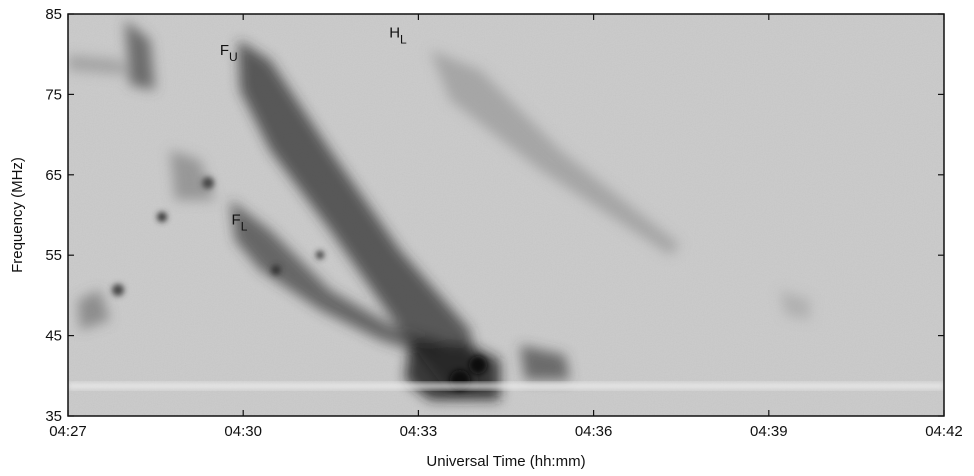 The width and height of the screenshot is (974, 476). I want to click on annotation: FL, so click(240, 223).